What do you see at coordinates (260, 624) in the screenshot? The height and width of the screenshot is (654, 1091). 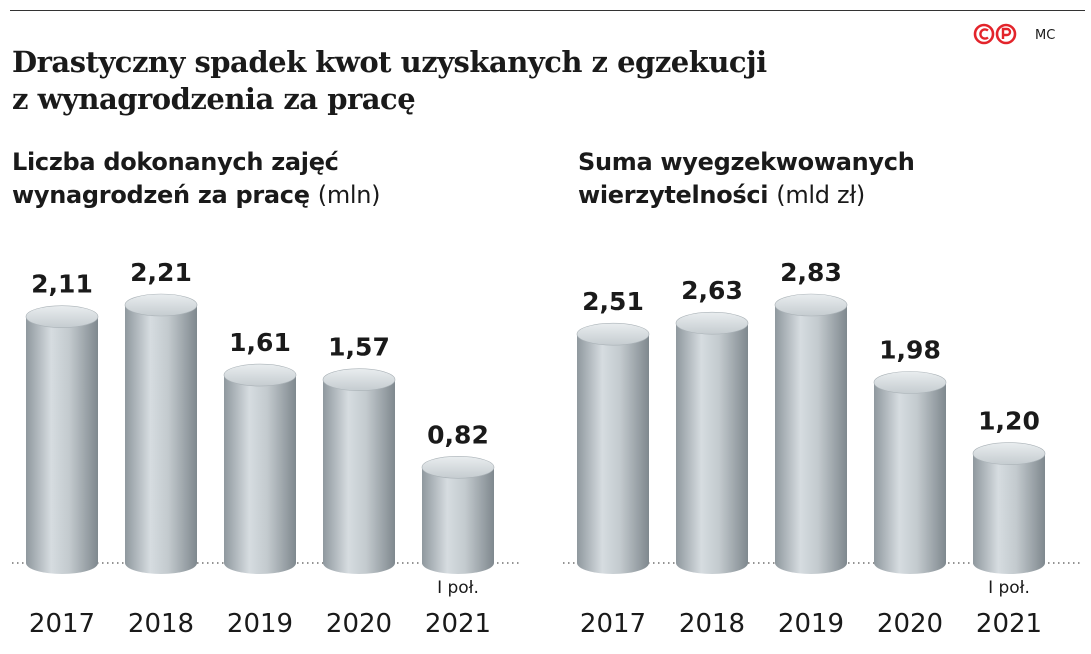 I see `left-year-label-2019: 2019` at bounding box center [260, 624].